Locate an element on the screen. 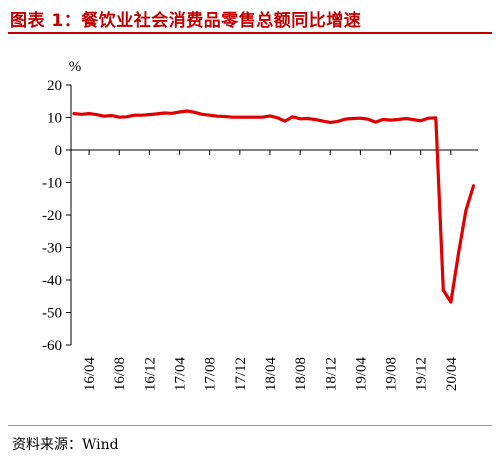 The height and width of the screenshot is (470, 500). x-tick-label: 19/04 is located at coordinates (361, 374).